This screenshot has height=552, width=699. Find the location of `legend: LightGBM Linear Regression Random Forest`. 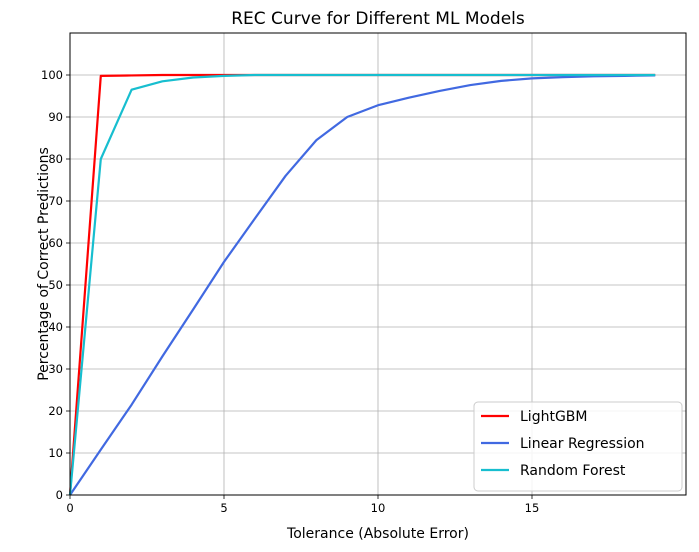

legend: LightGBM Linear Regression Random Forest is located at coordinates (578, 446).